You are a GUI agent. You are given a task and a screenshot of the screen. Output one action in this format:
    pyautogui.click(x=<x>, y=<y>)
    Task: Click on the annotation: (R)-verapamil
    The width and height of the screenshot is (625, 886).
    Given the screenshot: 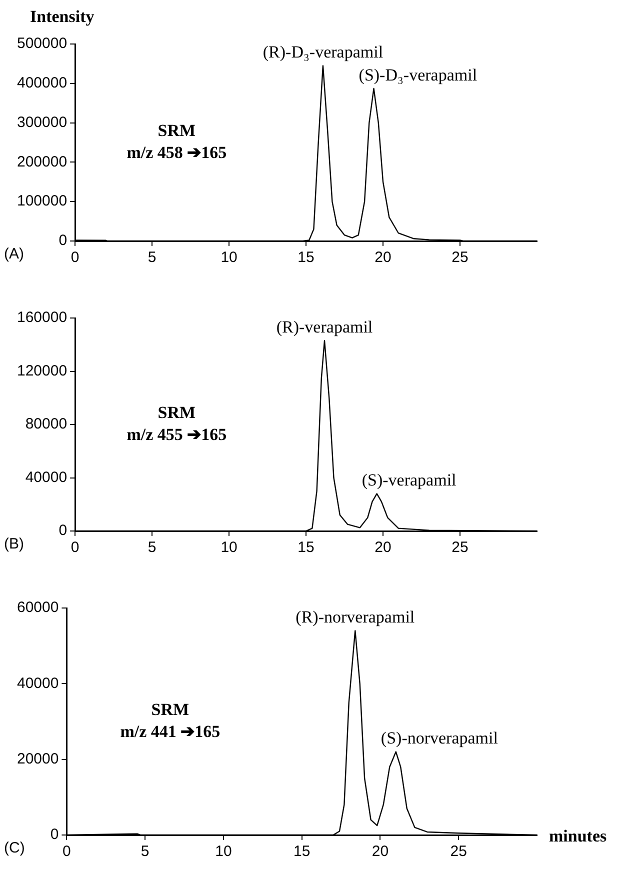 What is the action you would take?
    pyautogui.click(x=324, y=327)
    